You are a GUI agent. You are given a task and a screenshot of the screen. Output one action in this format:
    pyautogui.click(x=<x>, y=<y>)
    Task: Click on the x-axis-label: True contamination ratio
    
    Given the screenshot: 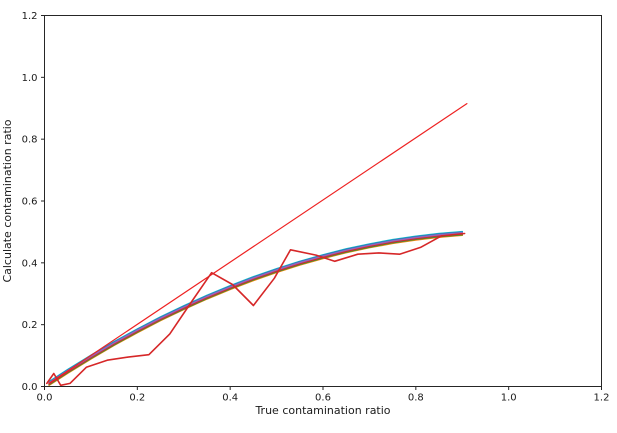 What is the action you would take?
    pyautogui.click(x=322, y=410)
    